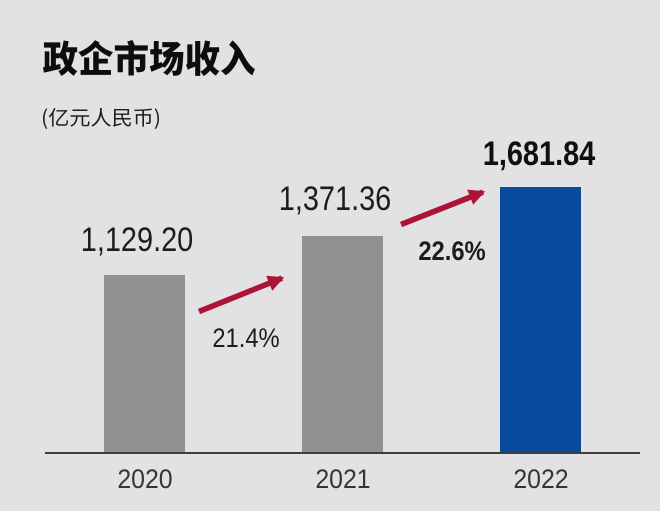  Describe the element at coordinates (241, 295) in the screenshot. I see `growth-arrow-2020-2021` at that location.